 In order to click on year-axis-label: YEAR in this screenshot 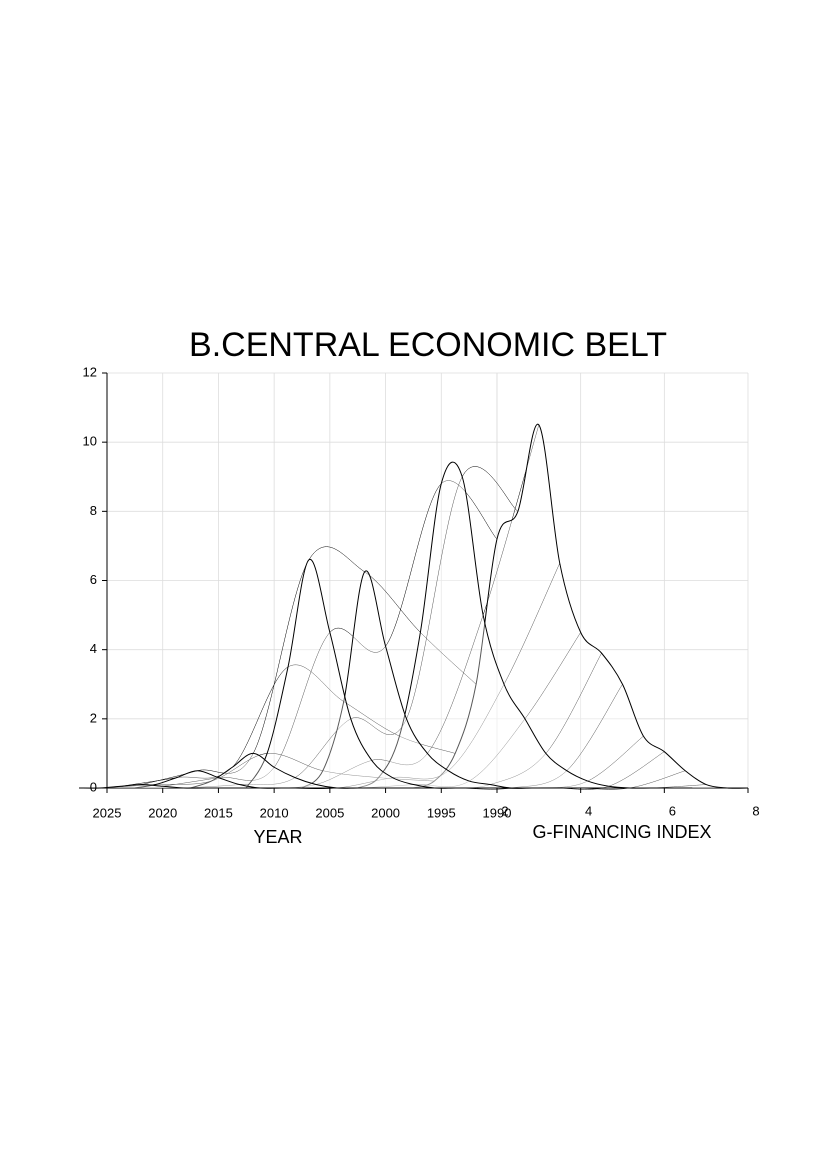, I will do `click(277, 837)`.